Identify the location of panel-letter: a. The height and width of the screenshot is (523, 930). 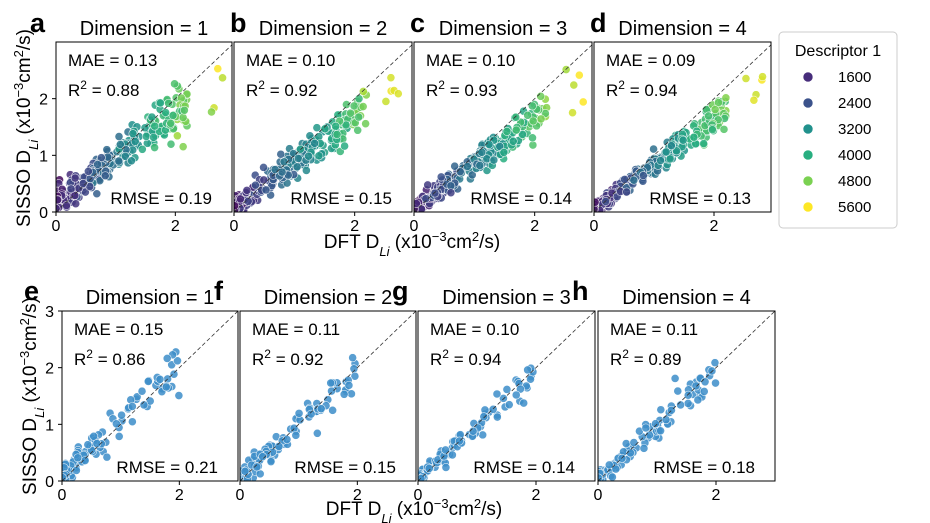
(38, 23).